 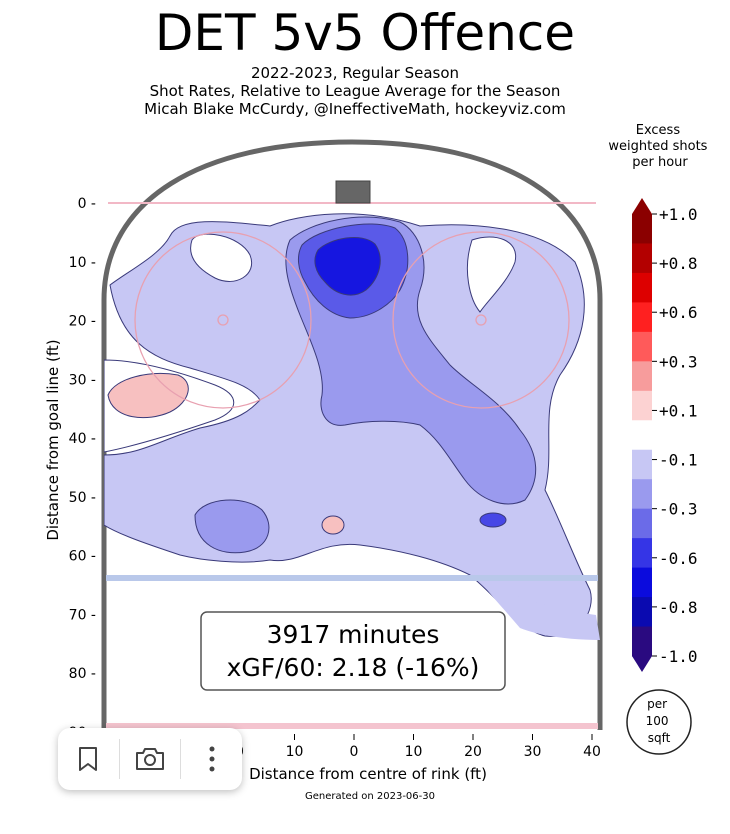 I want to click on y-tick-label: 80 -, so click(x=82, y=674).